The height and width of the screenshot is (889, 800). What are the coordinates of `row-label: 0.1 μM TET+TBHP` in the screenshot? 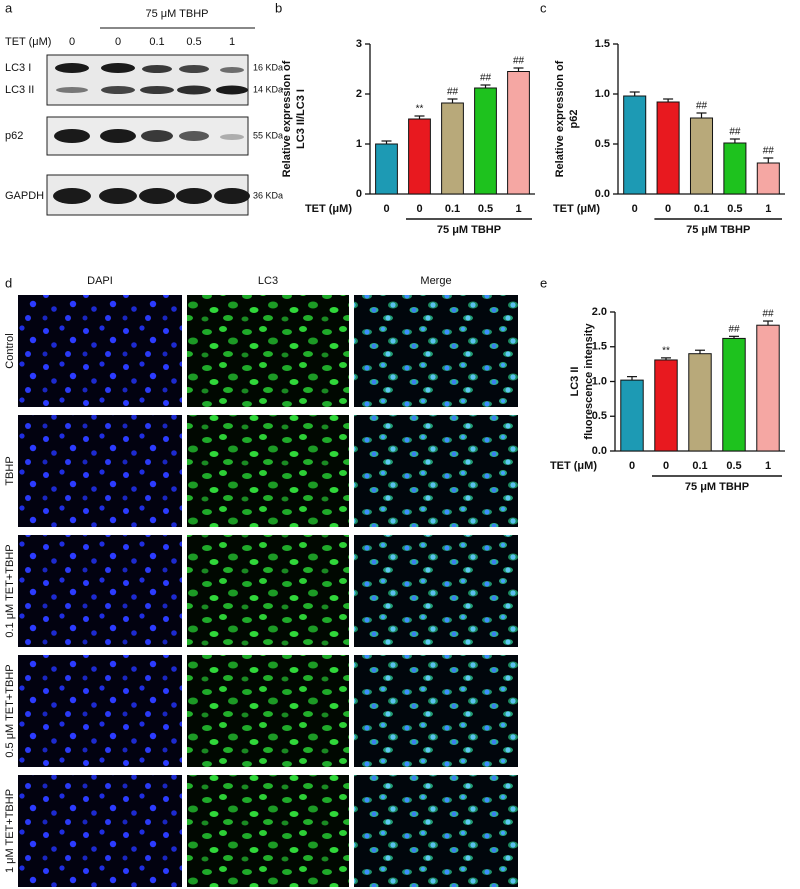 It's located at (10, 590).